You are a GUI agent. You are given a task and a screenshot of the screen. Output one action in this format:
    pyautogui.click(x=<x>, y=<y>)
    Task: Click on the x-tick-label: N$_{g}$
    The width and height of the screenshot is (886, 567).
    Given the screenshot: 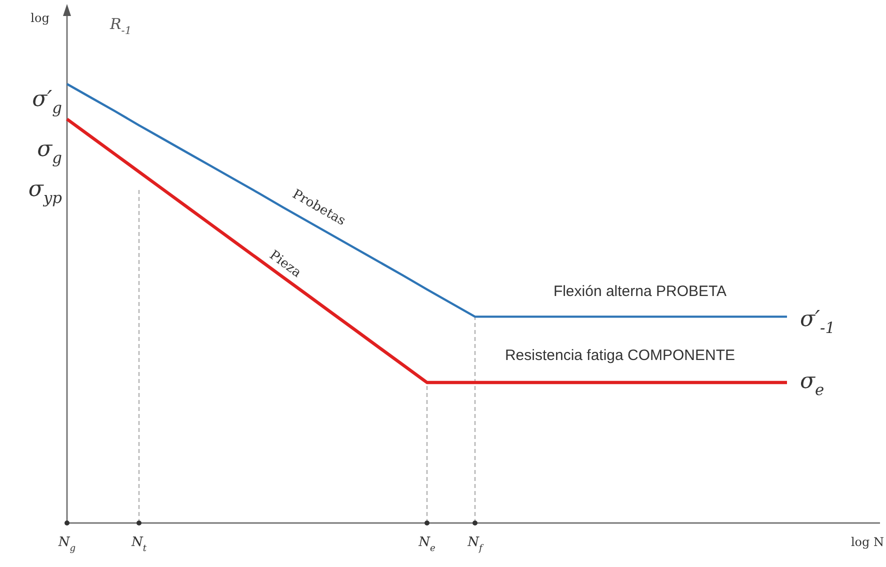 What is the action you would take?
    pyautogui.click(x=66, y=544)
    